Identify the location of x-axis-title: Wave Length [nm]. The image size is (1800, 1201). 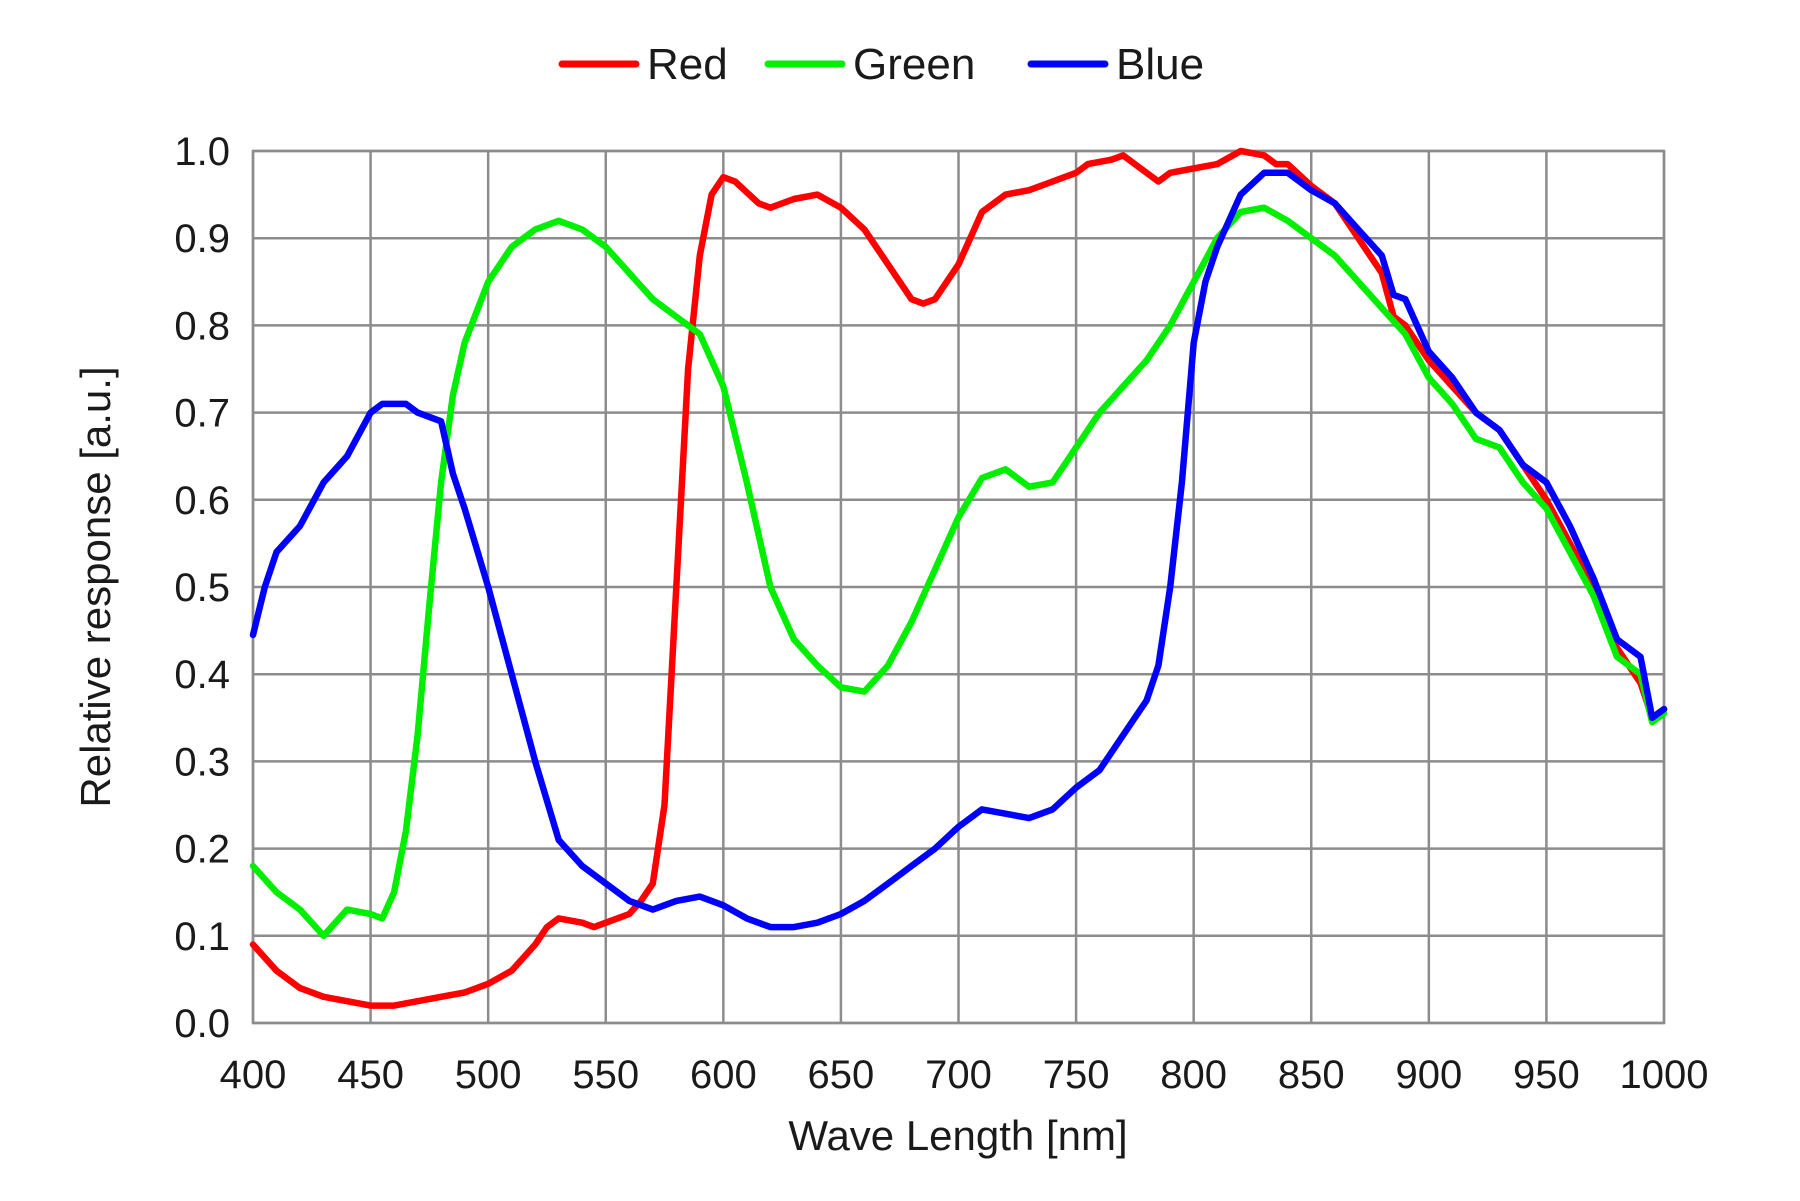
(957, 1135).